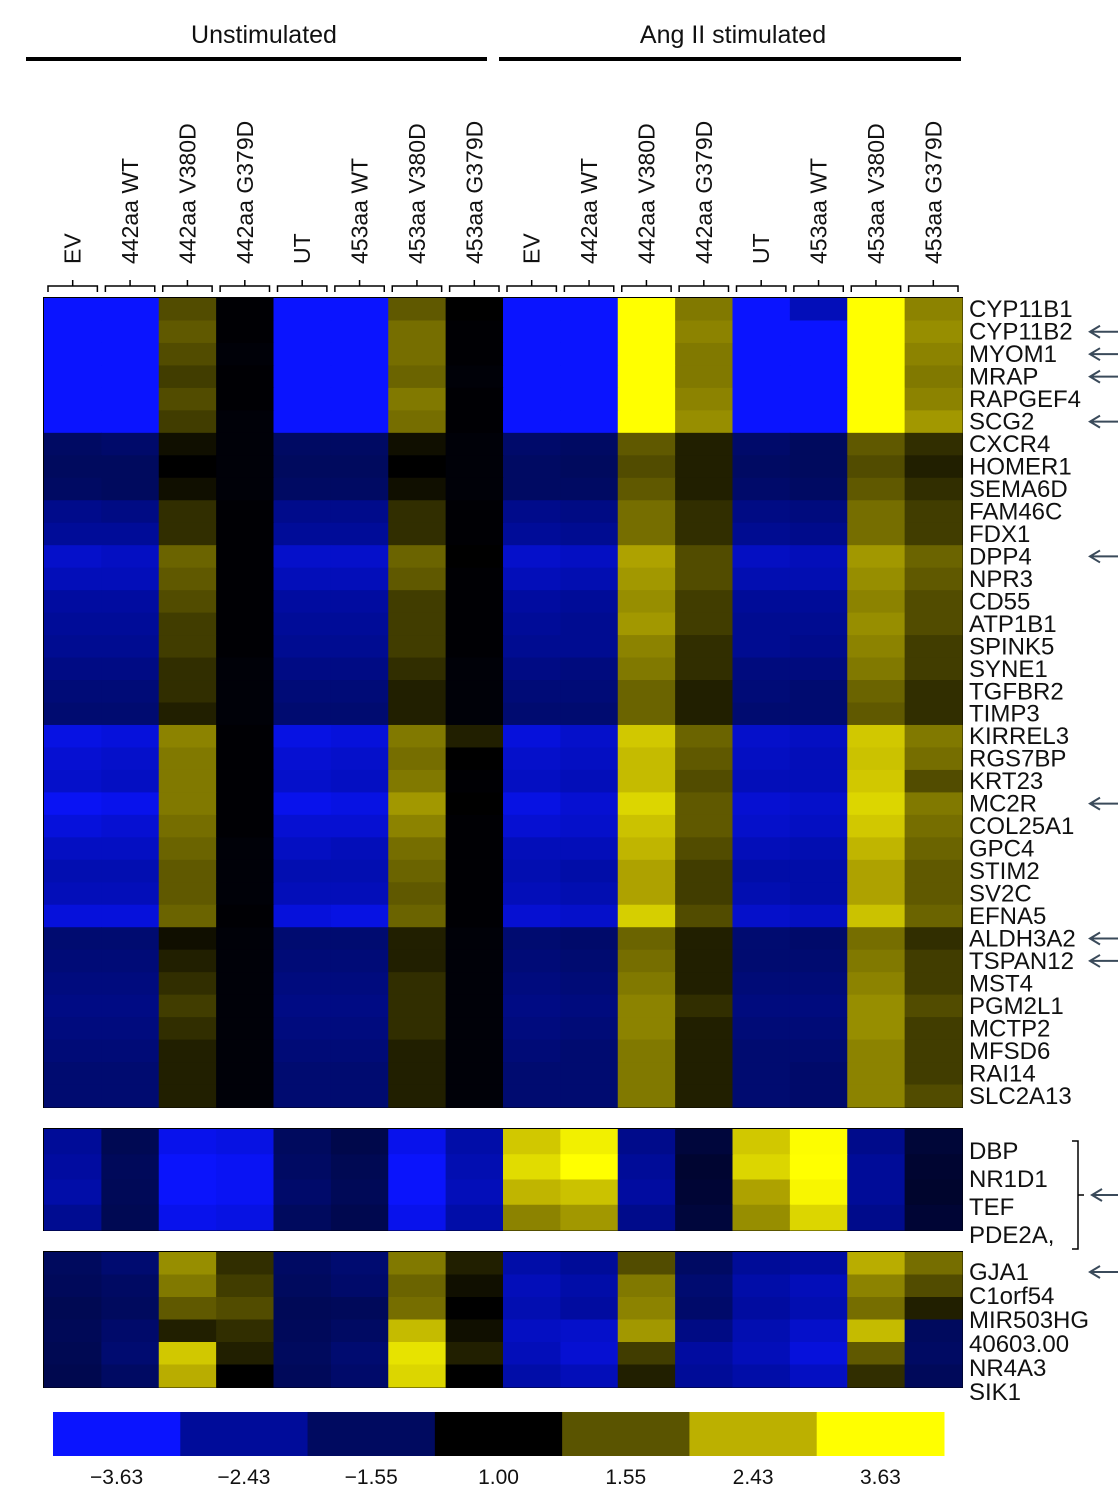 This screenshot has width=1118, height=1501. I want to click on condition-label-unstim-442aa-wt: 442aa WT, so click(130, 211).